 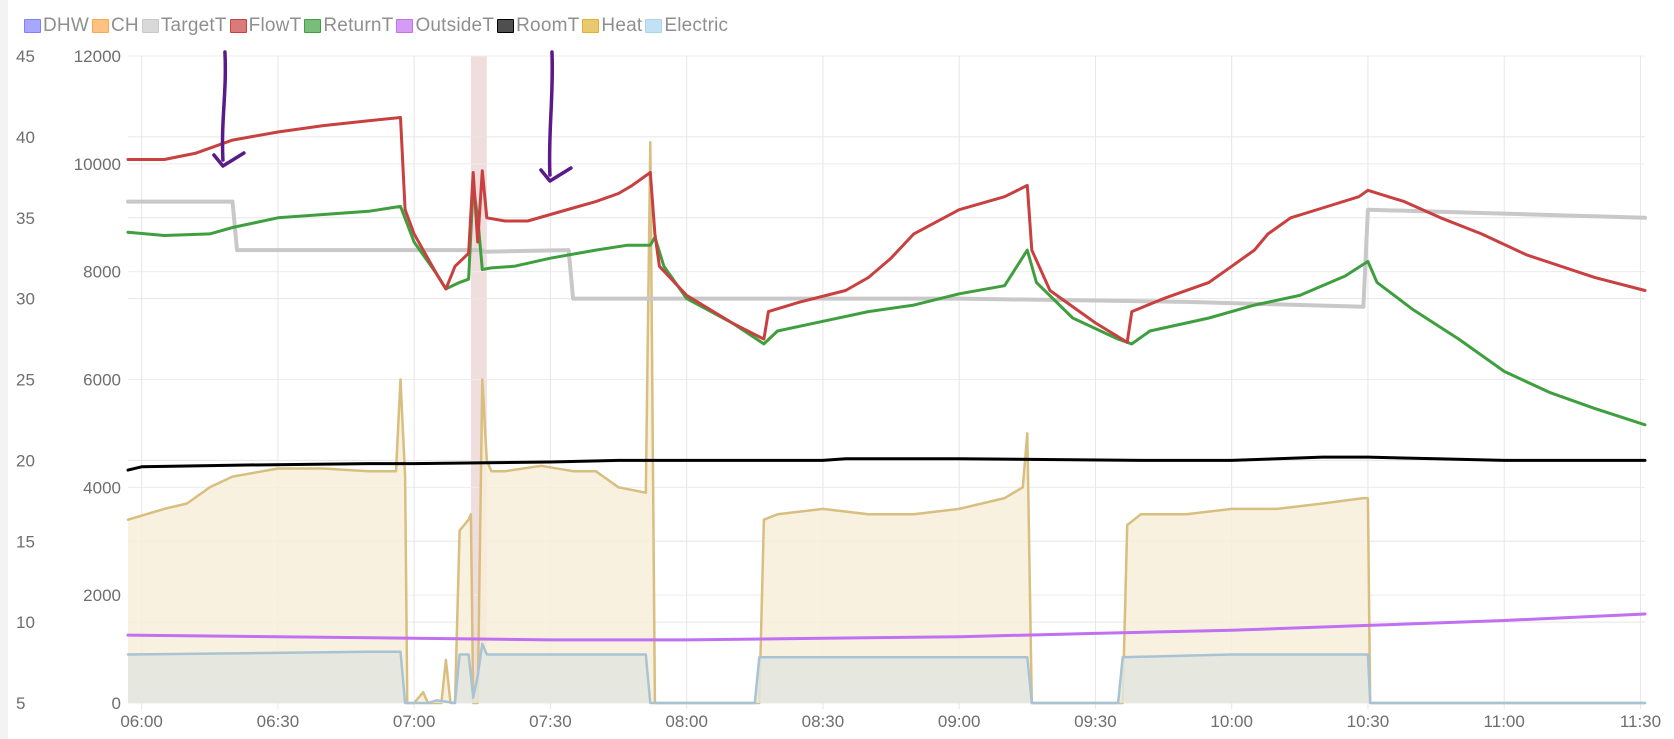 I want to click on legend-item-roomt: RoomT, so click(x=538, y=26).